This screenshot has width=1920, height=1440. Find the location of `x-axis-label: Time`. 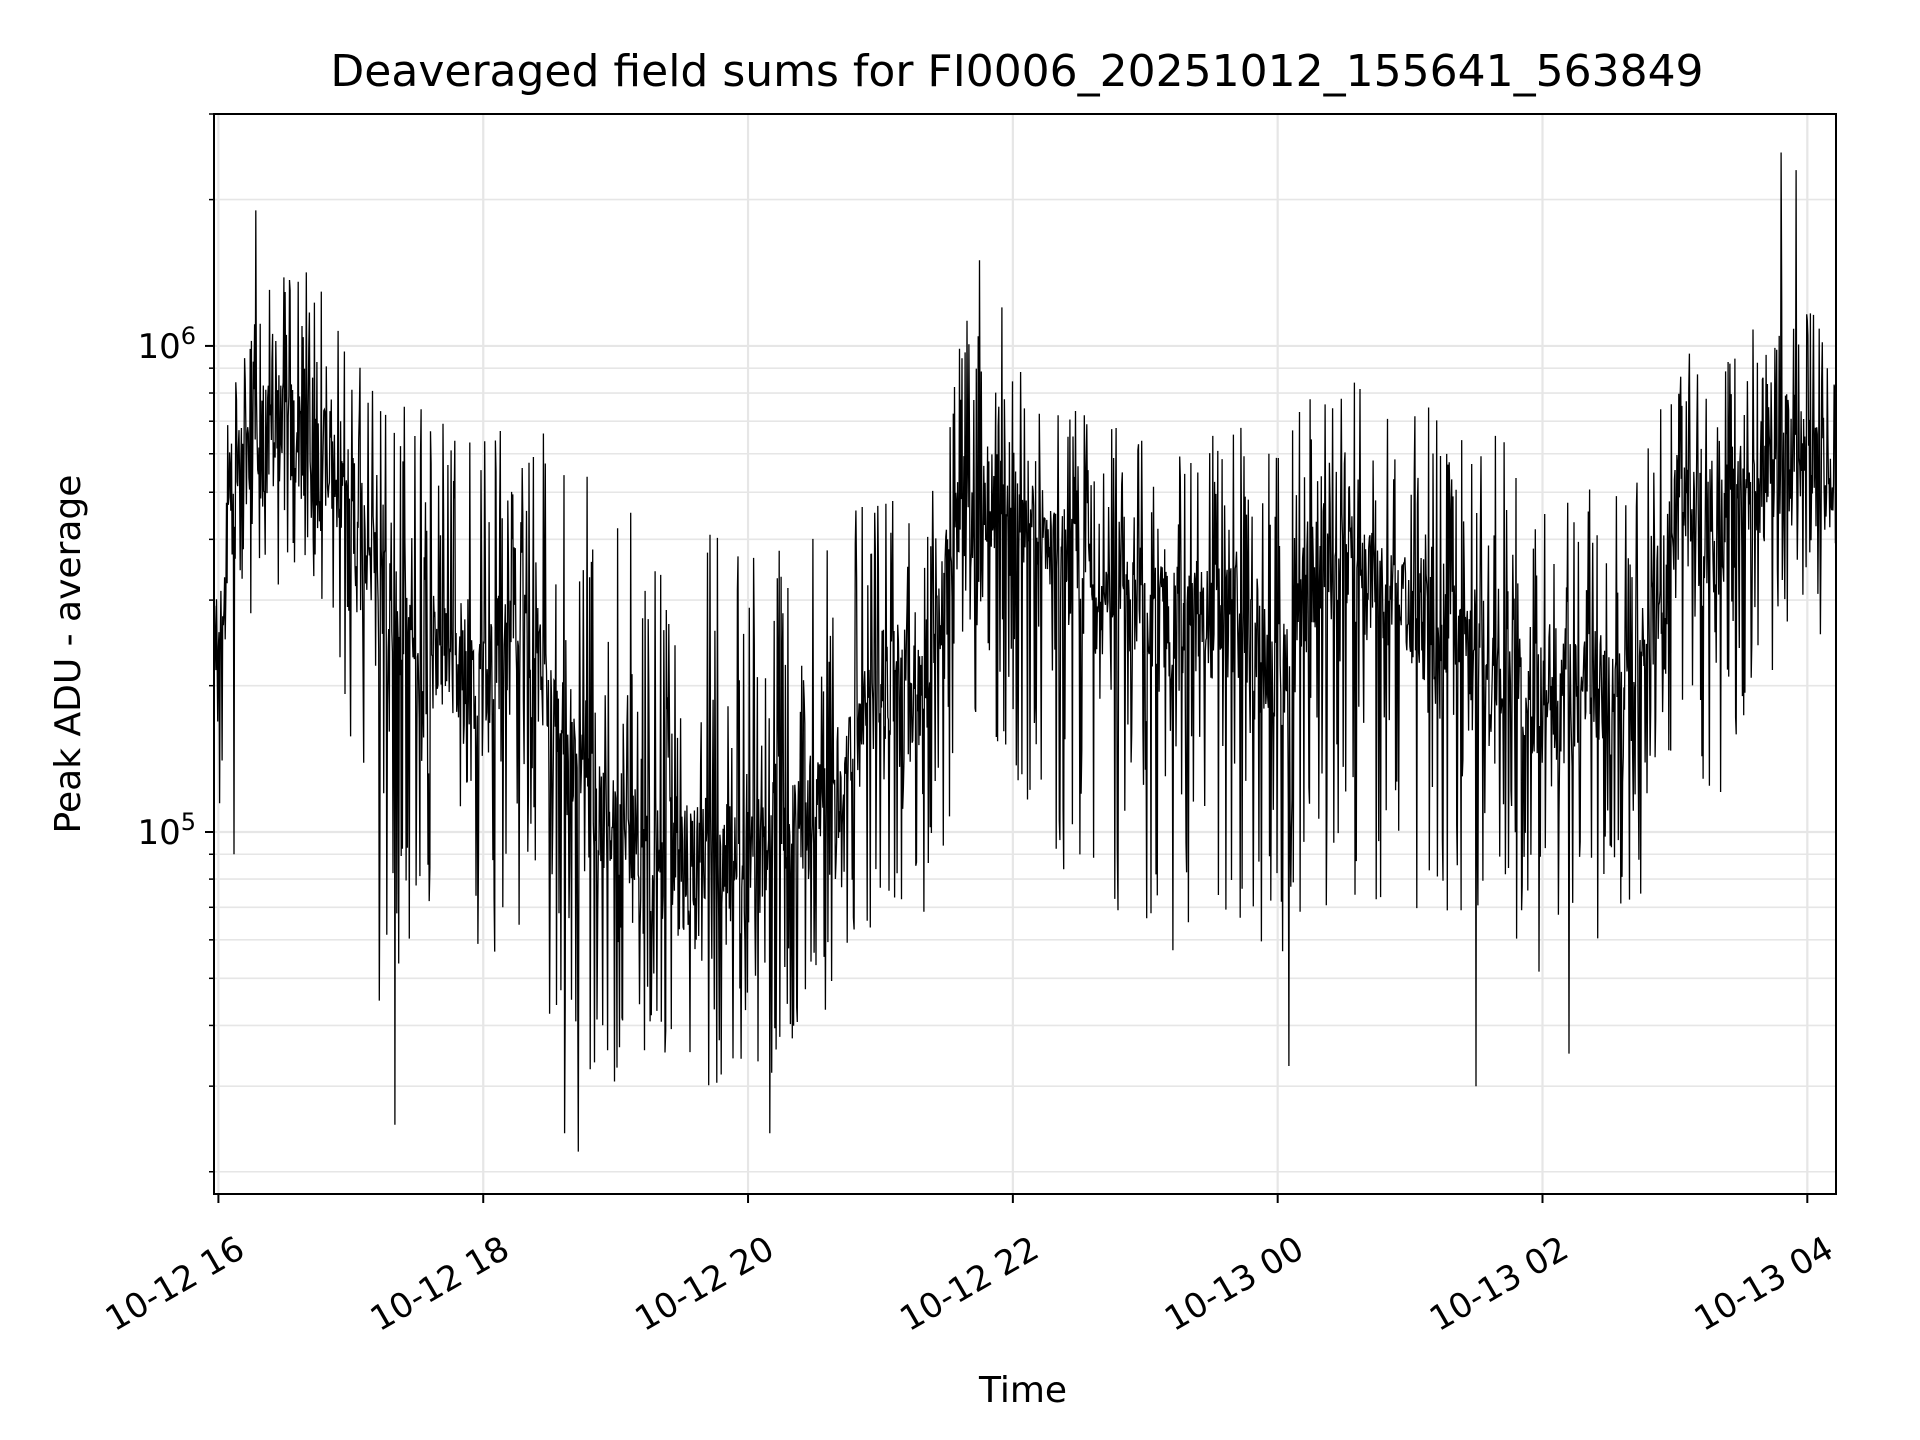

x-axis-label: Time is located at coordinates (1022, 1390).